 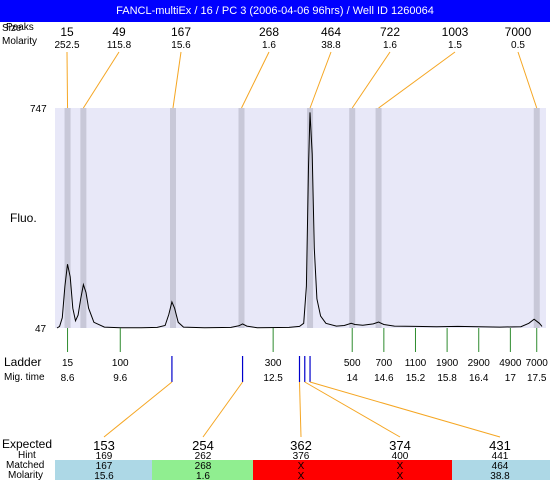 What do you see at coordinates (67, 32) in the screenshot?
I see `peak-size-label: 15` at bounding box center [67, 32].